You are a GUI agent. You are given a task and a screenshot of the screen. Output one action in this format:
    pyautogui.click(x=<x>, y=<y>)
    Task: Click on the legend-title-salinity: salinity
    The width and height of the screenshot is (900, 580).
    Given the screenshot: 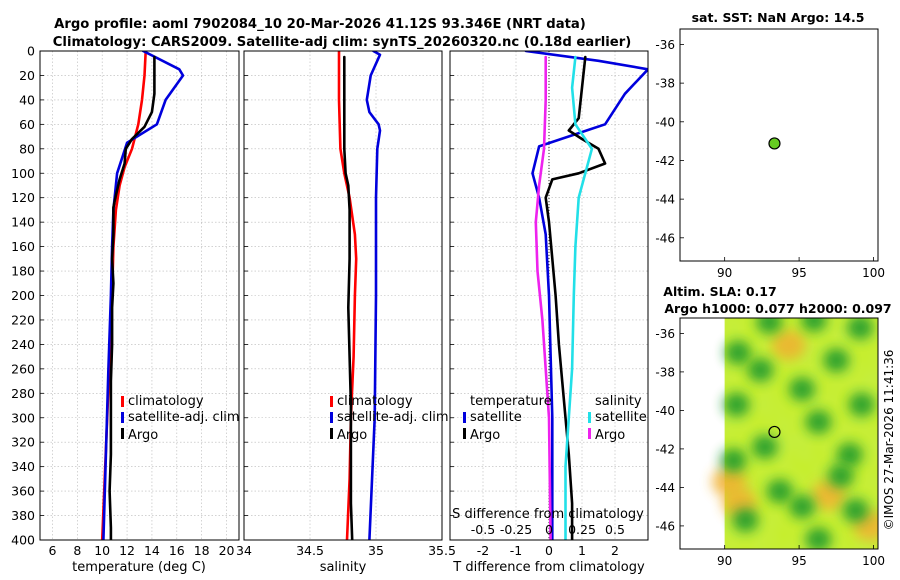 What is the action you would take?
    pyautogui.click(x=618, y=401)
    